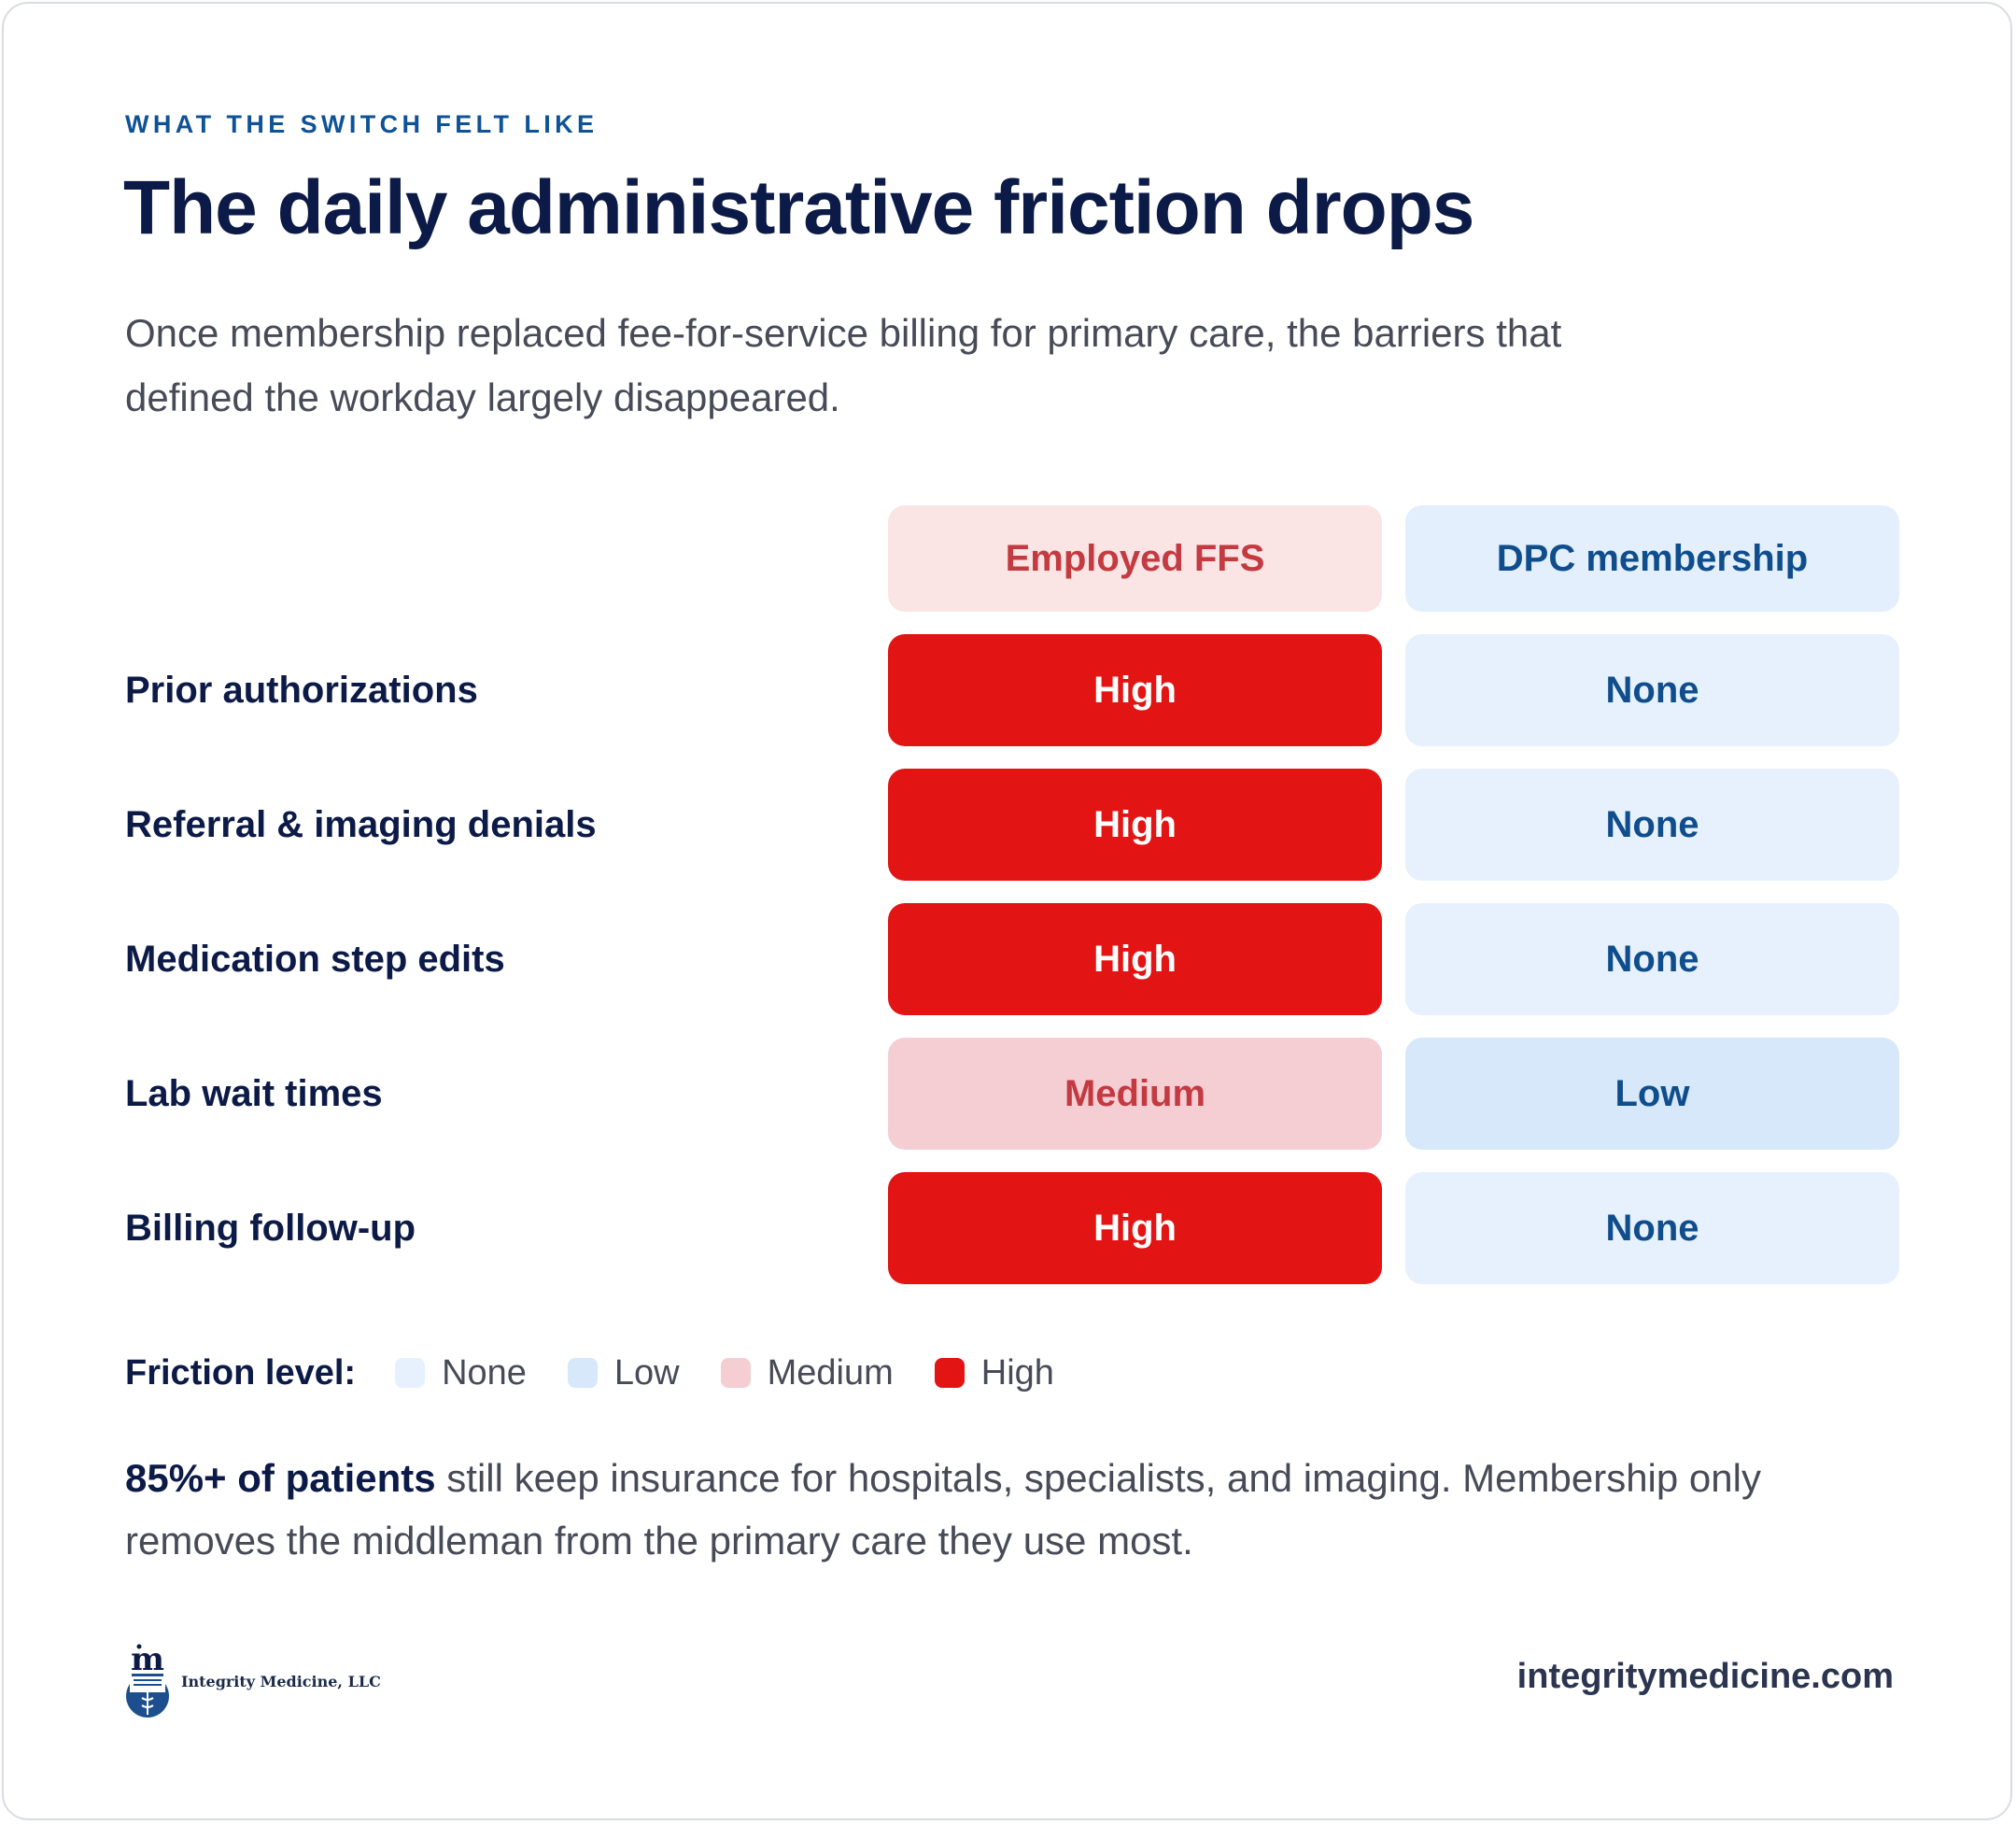 This screenshot has width=2016, height=1824. What do you see at coordinates (270, 1228) in the screenshot?
I see `row-label-billing-follow-up: Billing follow-up` at bounding box center [270, 1228].